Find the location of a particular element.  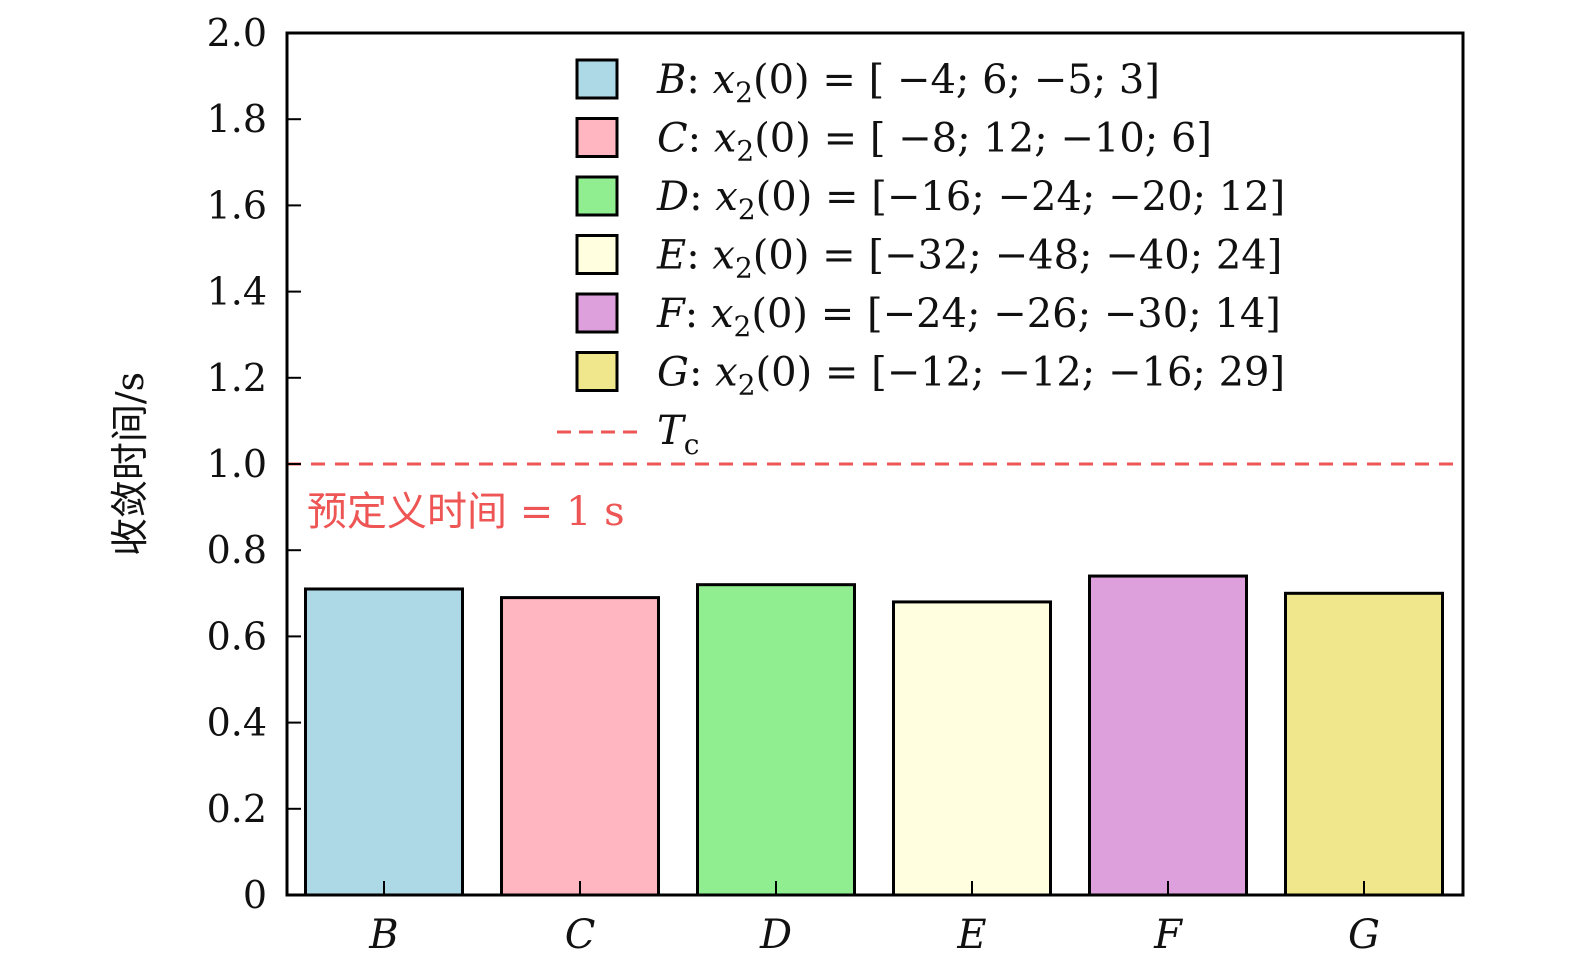

y-tick-label: 1.4 is located at coordinates (237, 292).